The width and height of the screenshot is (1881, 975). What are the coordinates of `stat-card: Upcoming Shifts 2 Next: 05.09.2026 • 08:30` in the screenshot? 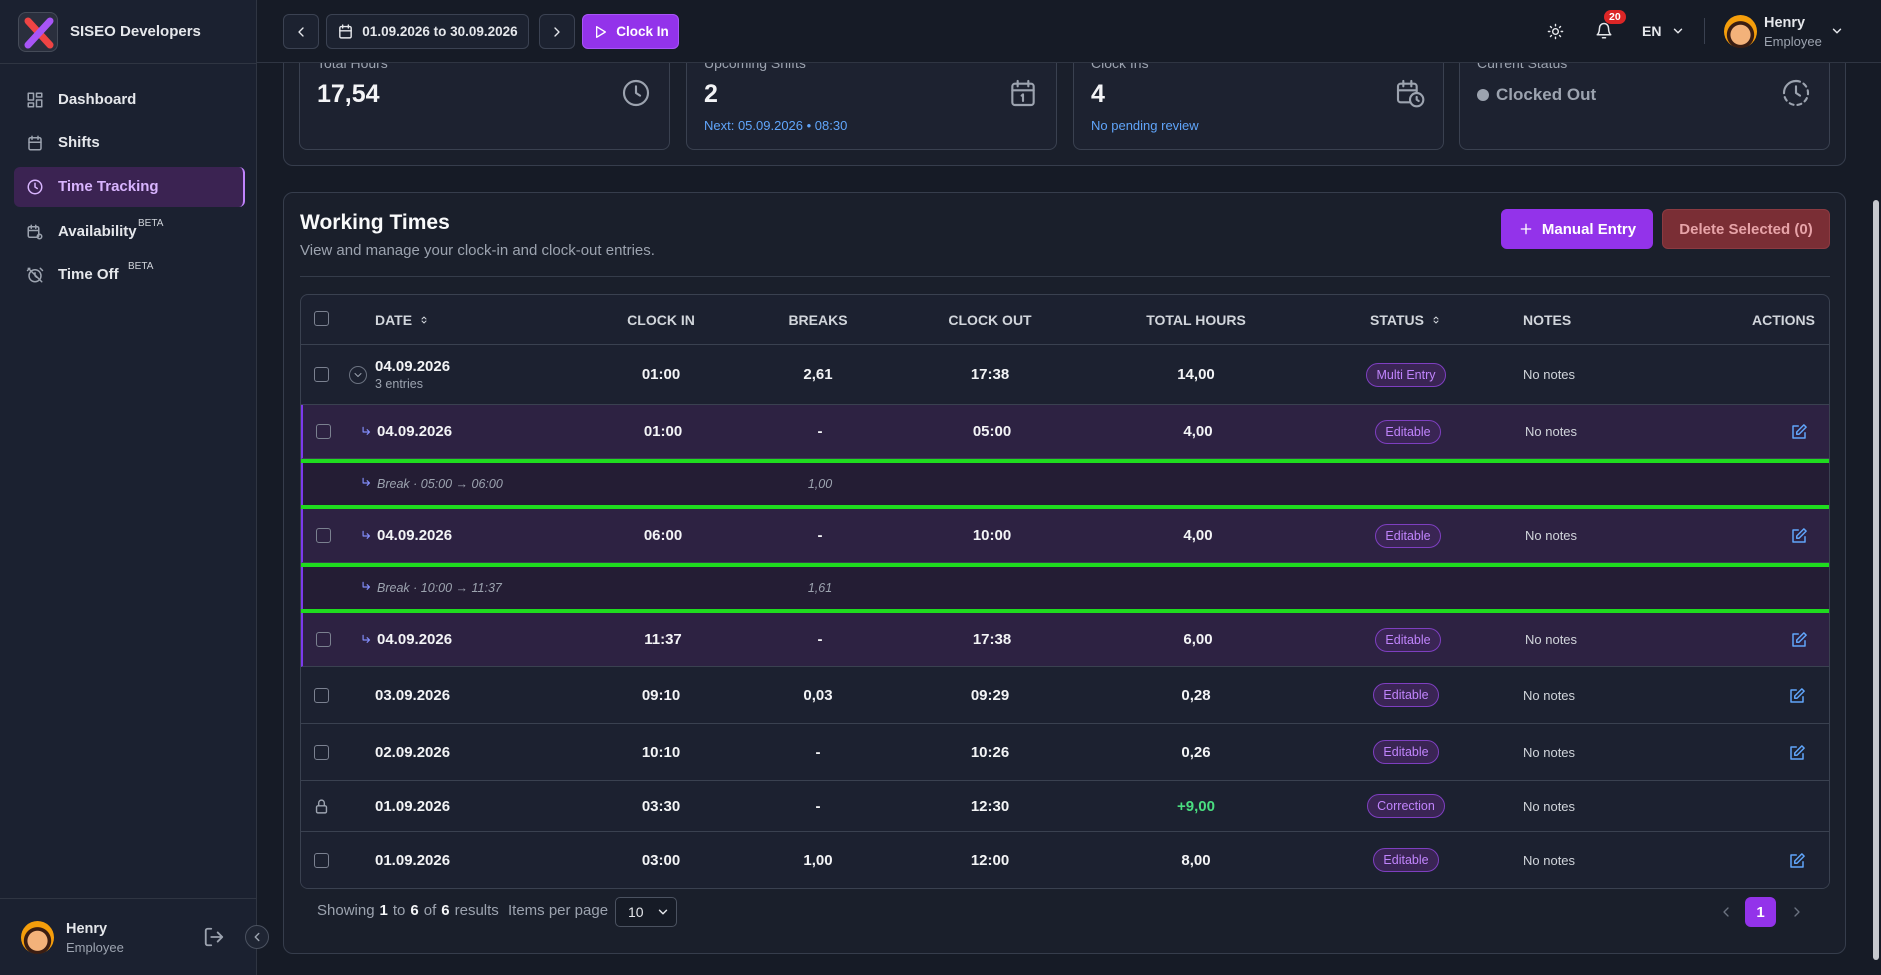 It's located at (871, 99).